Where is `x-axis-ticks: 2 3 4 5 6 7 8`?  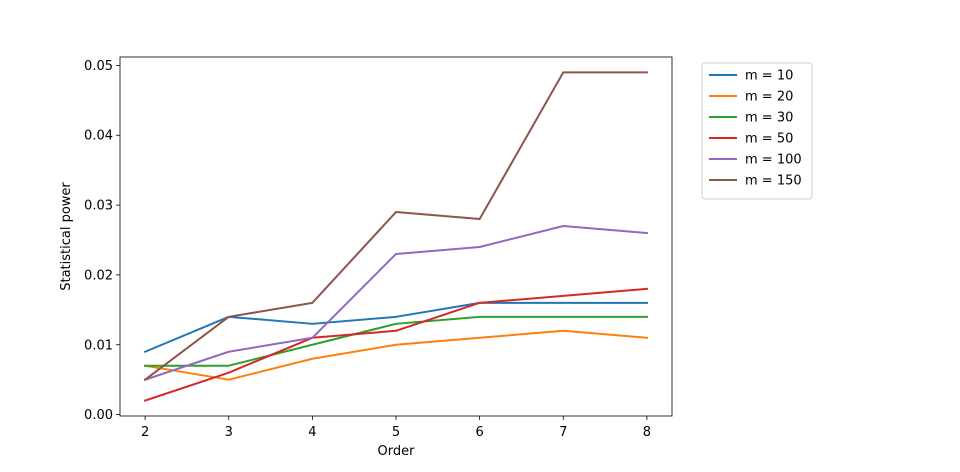
x-axis-ticks: 2 3 4 5 6 7 8 is located at coordinates (396, 428).